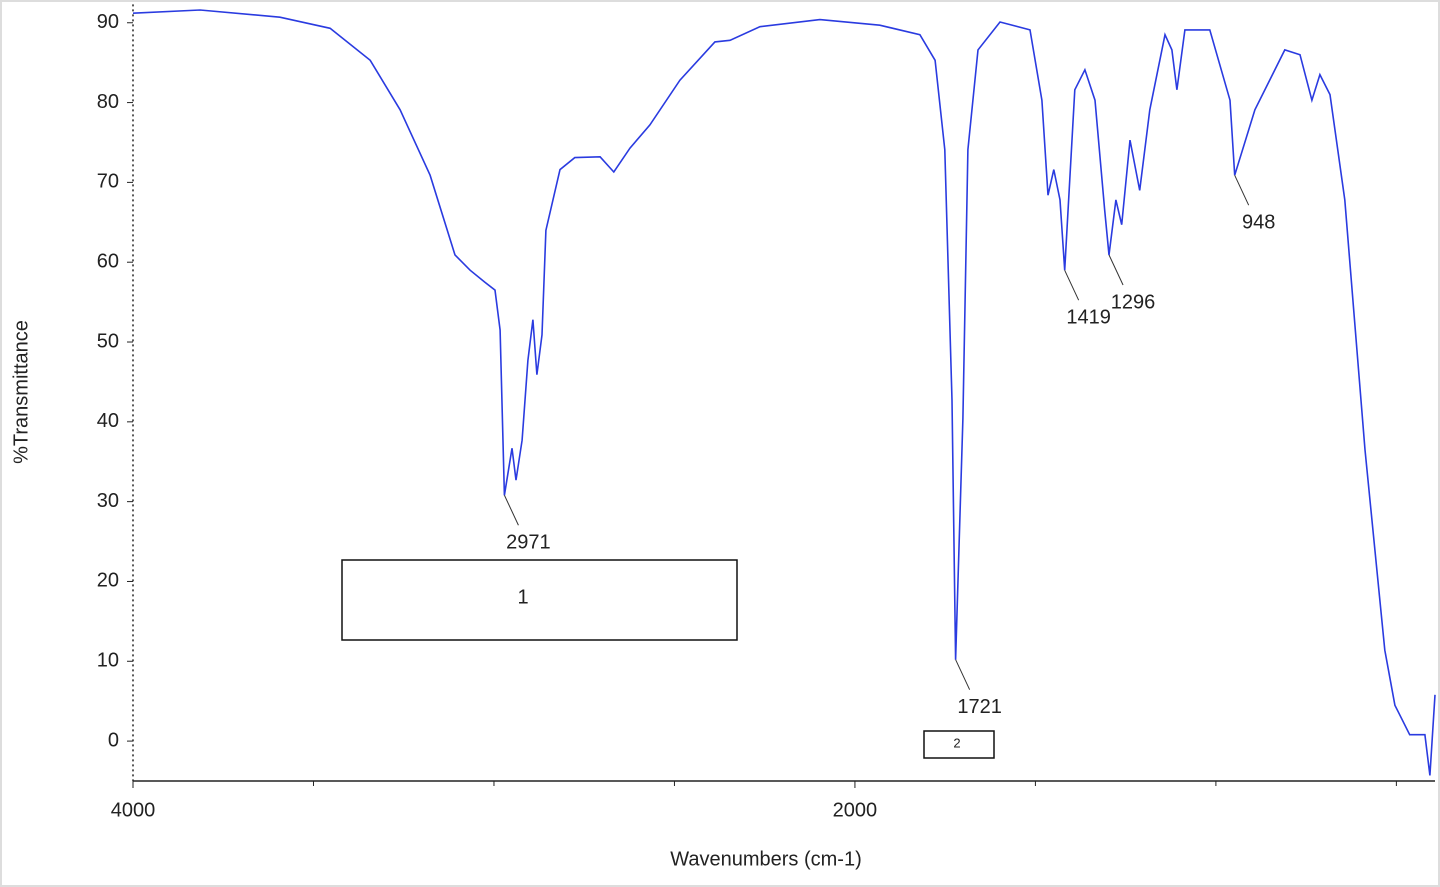 The width and height of the screenshot is (1440, 887). Describe the element at coordinates (1133, 302) in the screenshot. I see `peak-label: 1296` at that location.